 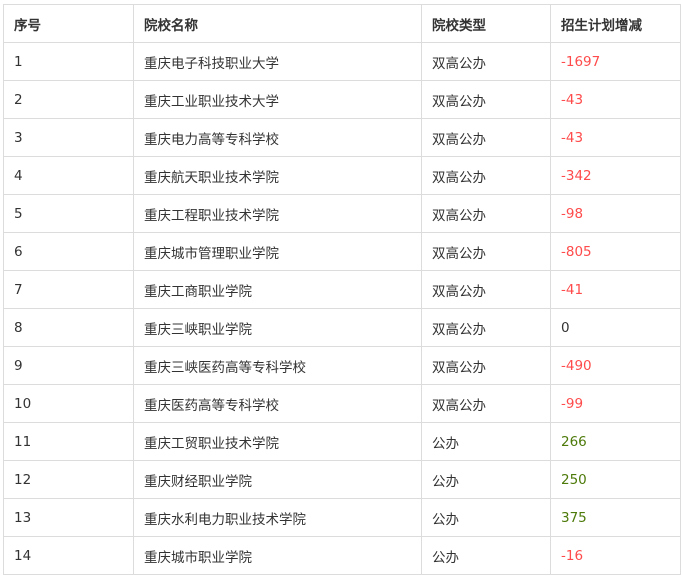 What do you see at coordinates (68, 441) in the screenshot?
I see `row-number: 11` at bounding box center [68, 441].